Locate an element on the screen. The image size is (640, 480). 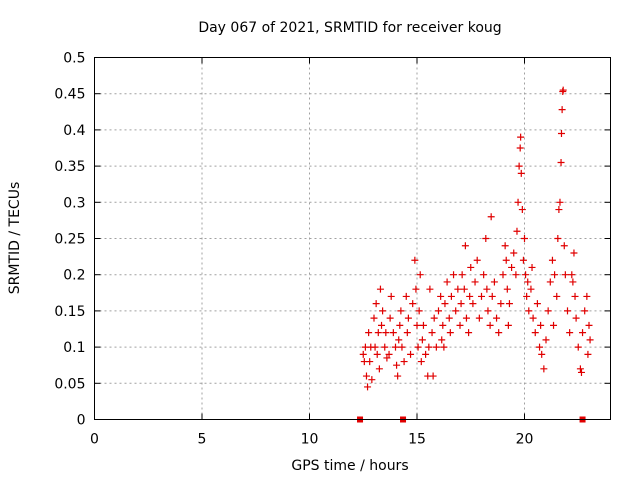
y-tick-label: 0.2 is located at coordinates (74, 276).